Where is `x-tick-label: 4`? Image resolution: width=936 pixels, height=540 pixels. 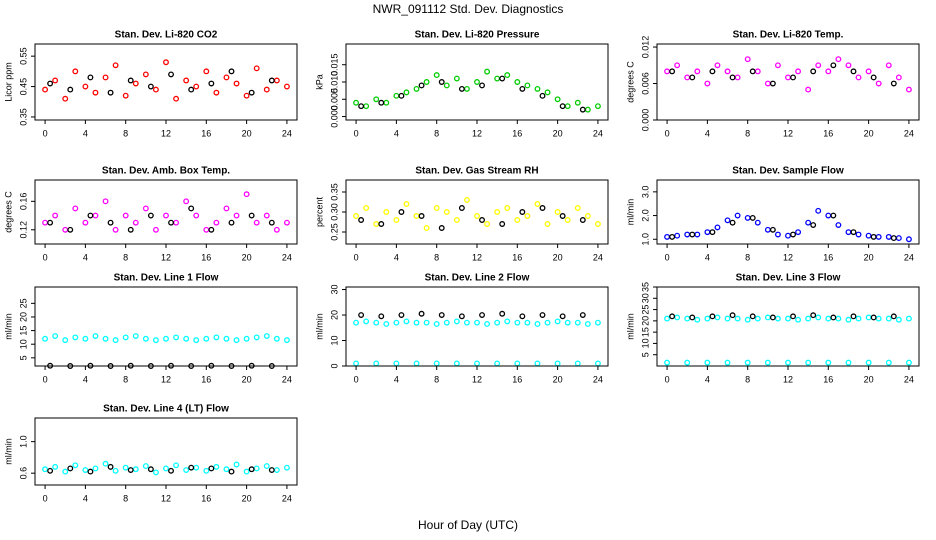
x-tick-label: 4 is located at coordinates (85, 257).